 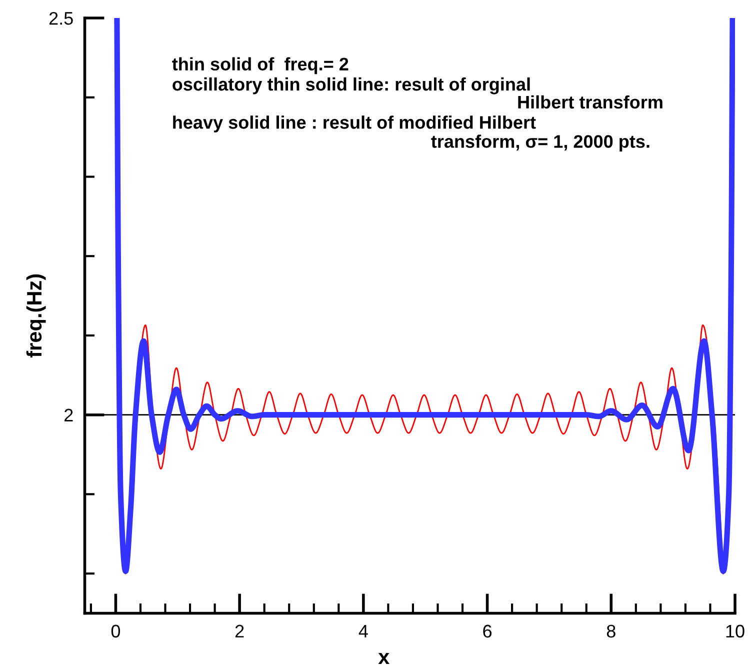 I want to click on y-tick-label: 2.5, so click(x=61, y=18).